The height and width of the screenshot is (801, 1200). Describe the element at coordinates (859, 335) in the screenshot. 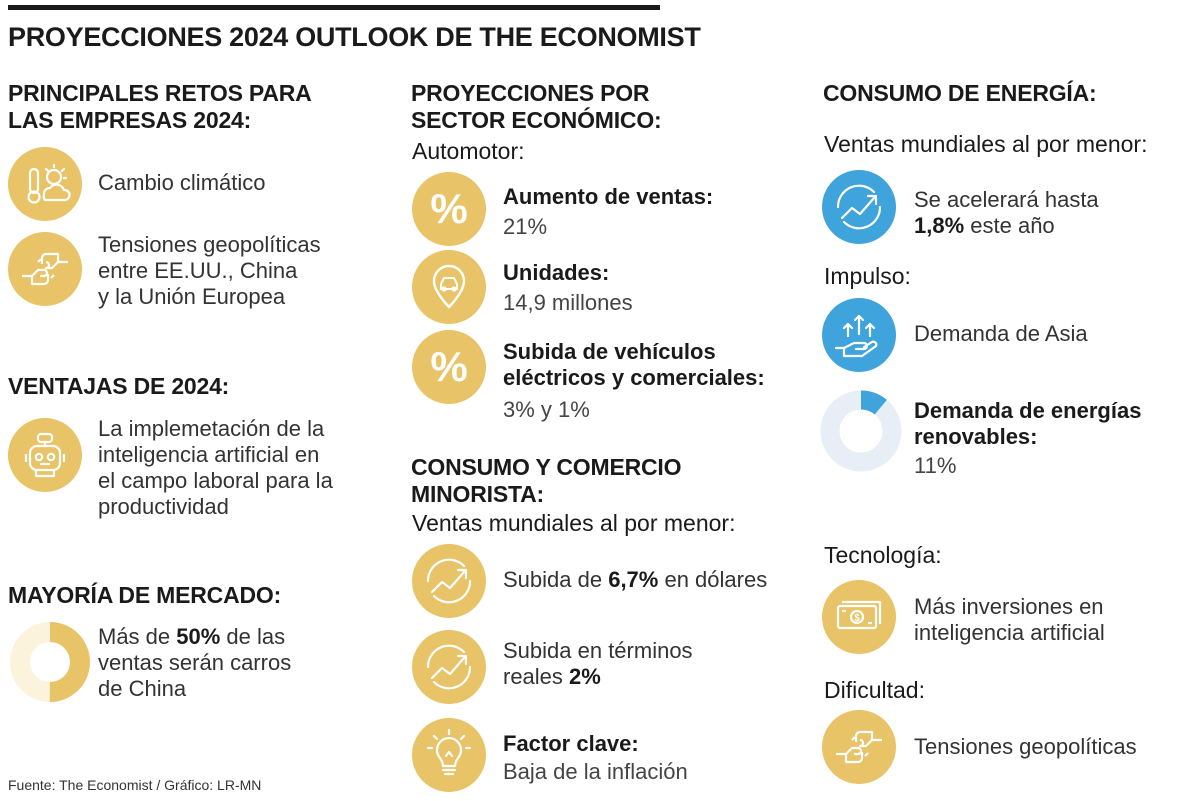

I see `hand-growth-icon` at that location.